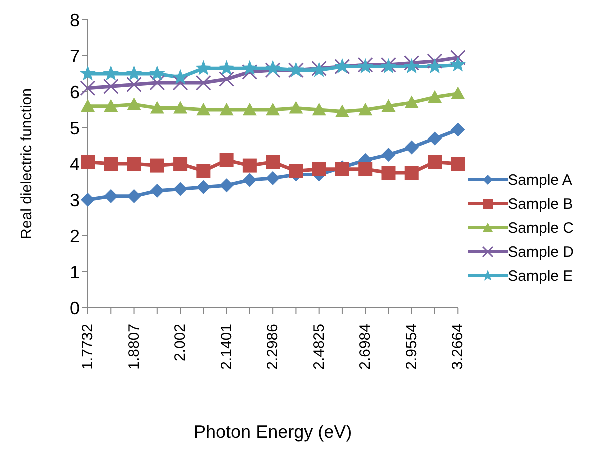  I want to click on legend-label: Sample D, so click(541, 252).